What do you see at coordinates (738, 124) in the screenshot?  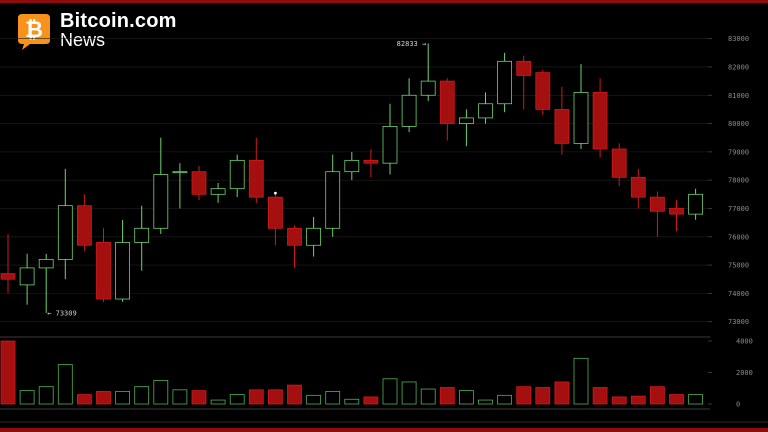 I see `price-tick-label: 80000` at bounding box center [738, 124].